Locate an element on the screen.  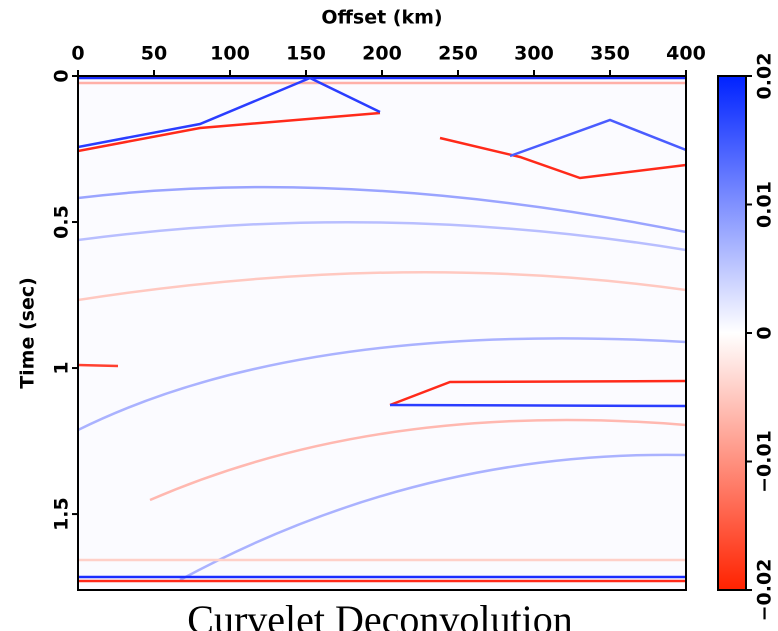
x-tick-label: 100 is located at coordinates (230, 54).